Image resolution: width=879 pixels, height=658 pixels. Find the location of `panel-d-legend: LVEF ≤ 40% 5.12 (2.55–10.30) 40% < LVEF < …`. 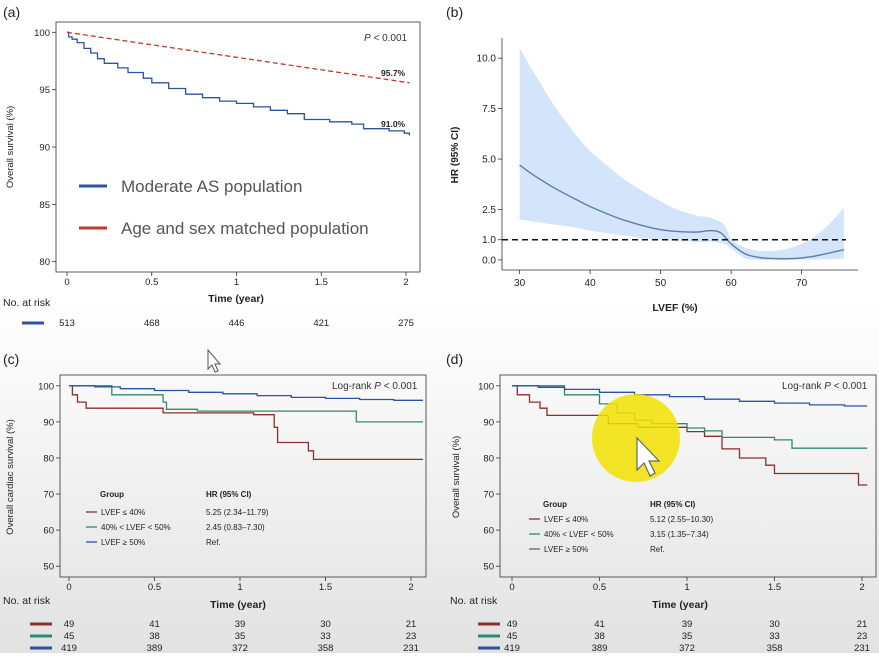

panel-d-legend: LVEF ≤ 40% 5.12 (2.55–10.30) 40% < LVEF < … is located at coordinates (621, 534).